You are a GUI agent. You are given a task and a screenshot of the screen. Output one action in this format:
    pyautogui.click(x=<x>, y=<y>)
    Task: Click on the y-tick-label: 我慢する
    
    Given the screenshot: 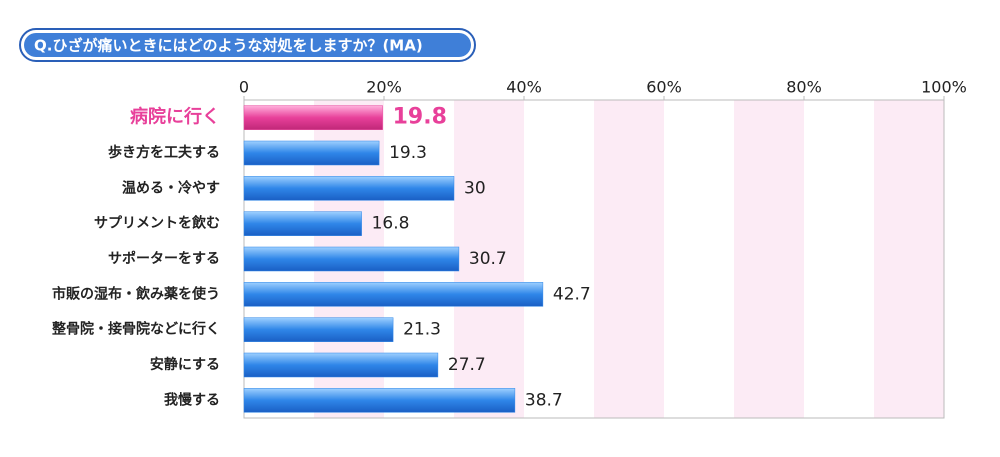 What is the action you would take?
    pyautogui.click(x=192, y=399)
    